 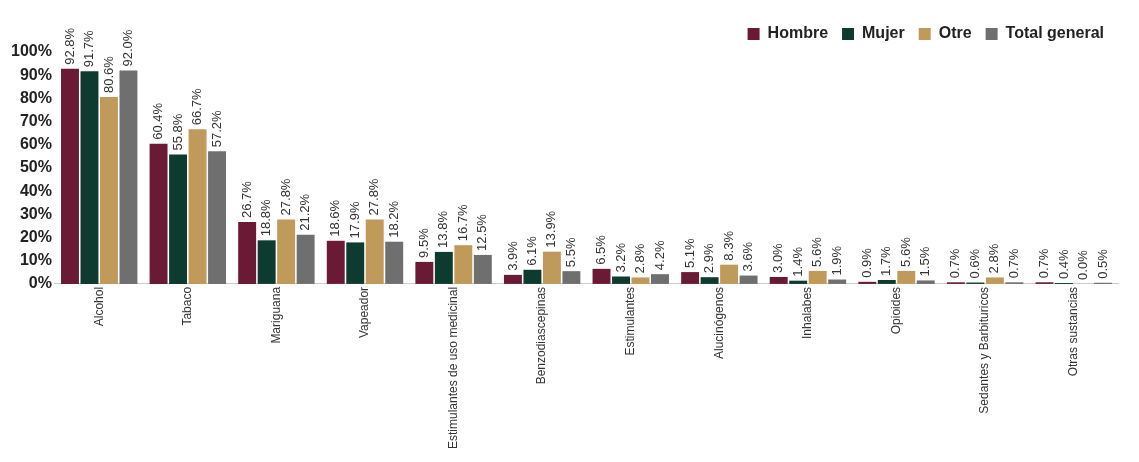 What do you see at coordinates (551, 229) in the screenshot?
I see `data-label: 13.9%` at bounding box center [551, 229].